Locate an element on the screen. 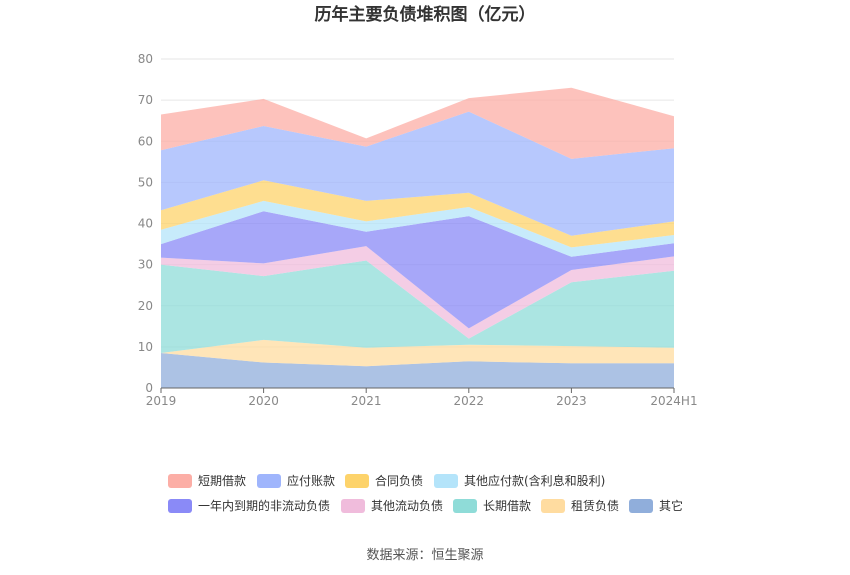 This screenshot has width=850, height=575. legend-label: 其他流动负债 is located at coordinates (407, 506).